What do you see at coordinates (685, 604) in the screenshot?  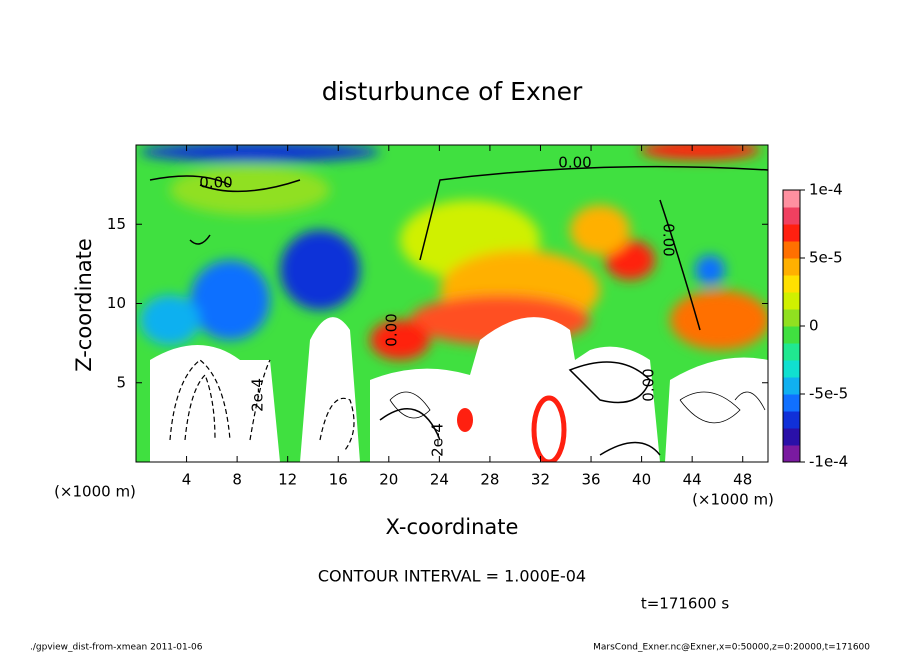 I see `time-label: t=171600 s` at bounding box center [685, 604].